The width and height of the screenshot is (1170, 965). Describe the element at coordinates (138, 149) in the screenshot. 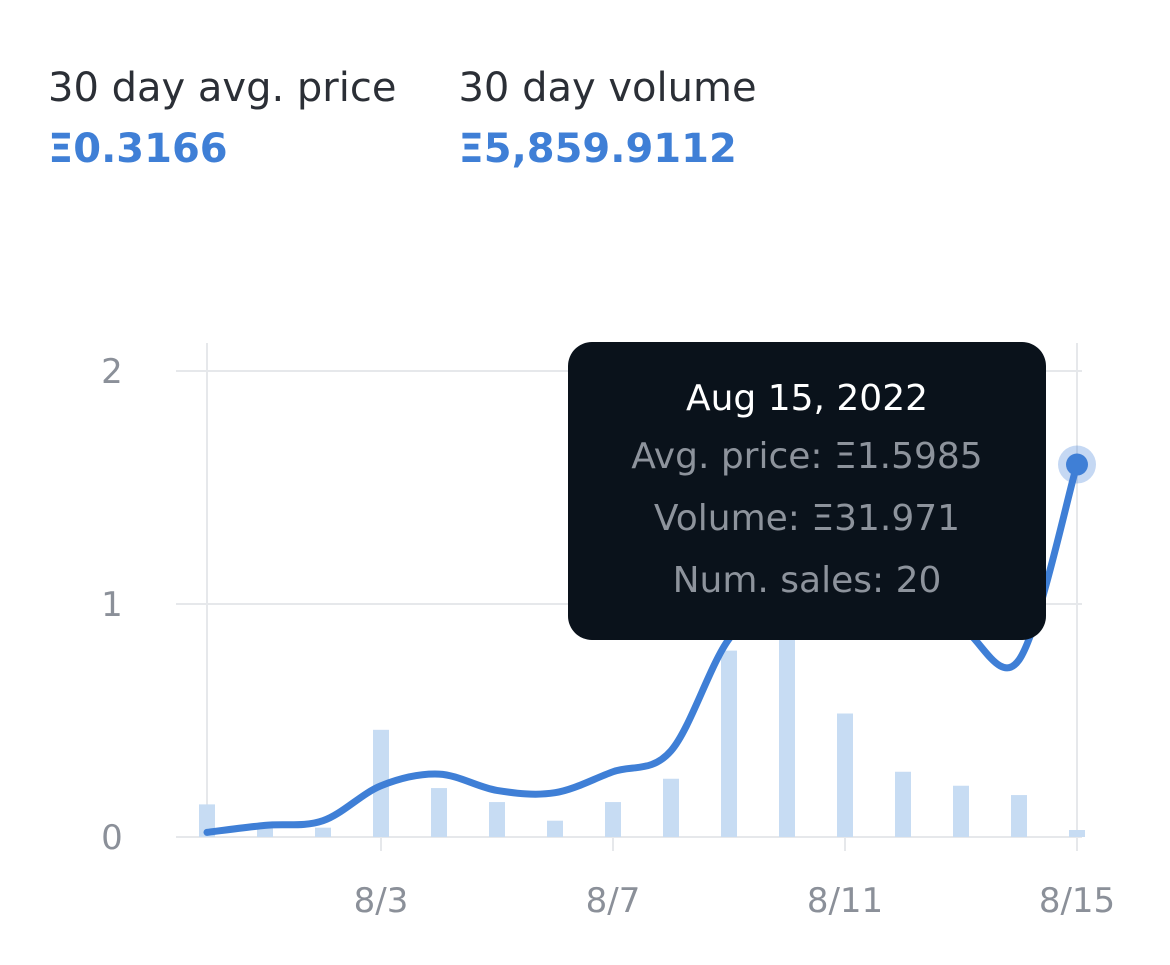

I see `avg-price-value: Ξ0.3166` at that location.